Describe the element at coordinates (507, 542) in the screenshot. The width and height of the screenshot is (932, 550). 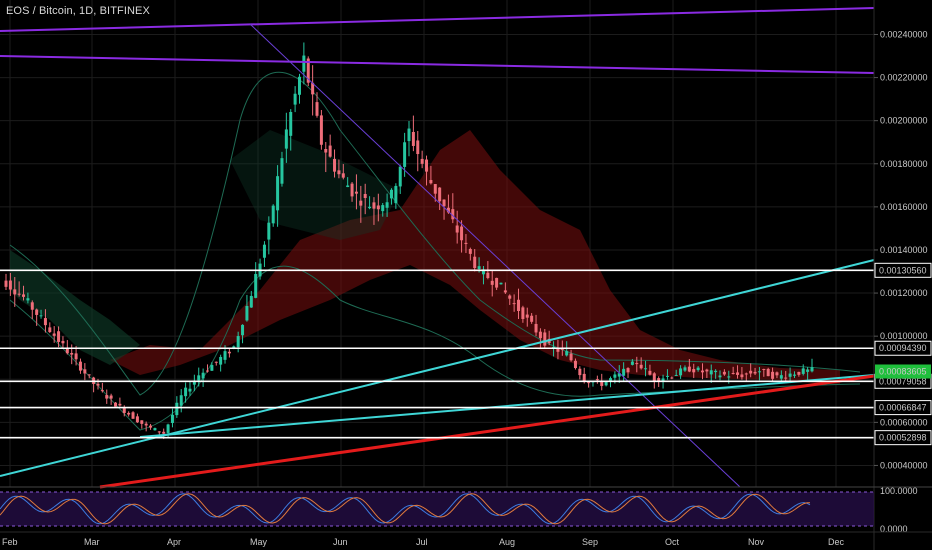
I see `x-tick-label: Aug` at that location.